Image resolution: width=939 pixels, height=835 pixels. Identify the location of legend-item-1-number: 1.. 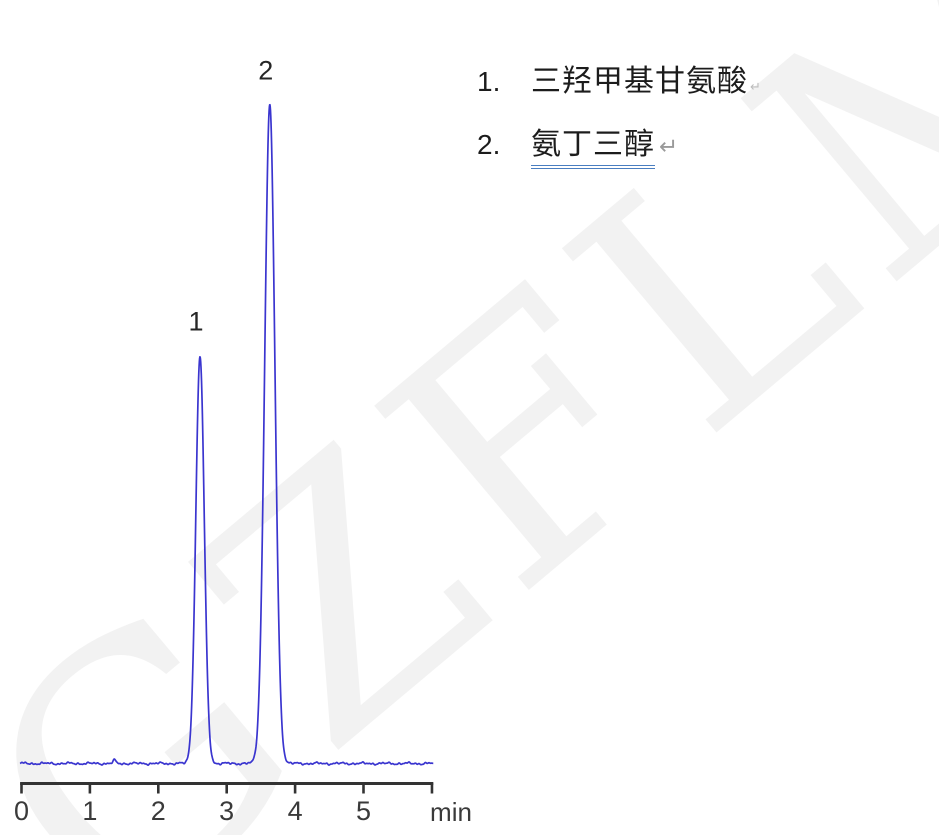
(489, 81).